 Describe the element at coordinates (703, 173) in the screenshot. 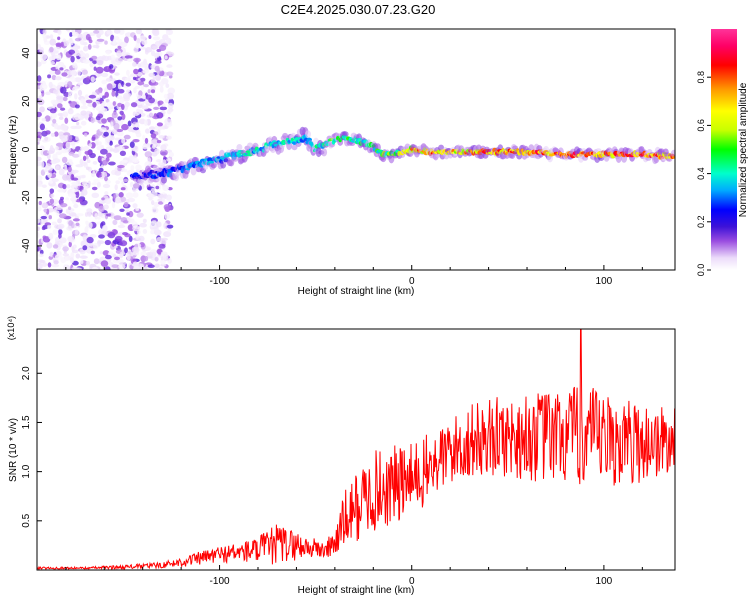

I see `colorbar-ticks: 0.0 0.2 0.4 0.6 0.8` at that location.